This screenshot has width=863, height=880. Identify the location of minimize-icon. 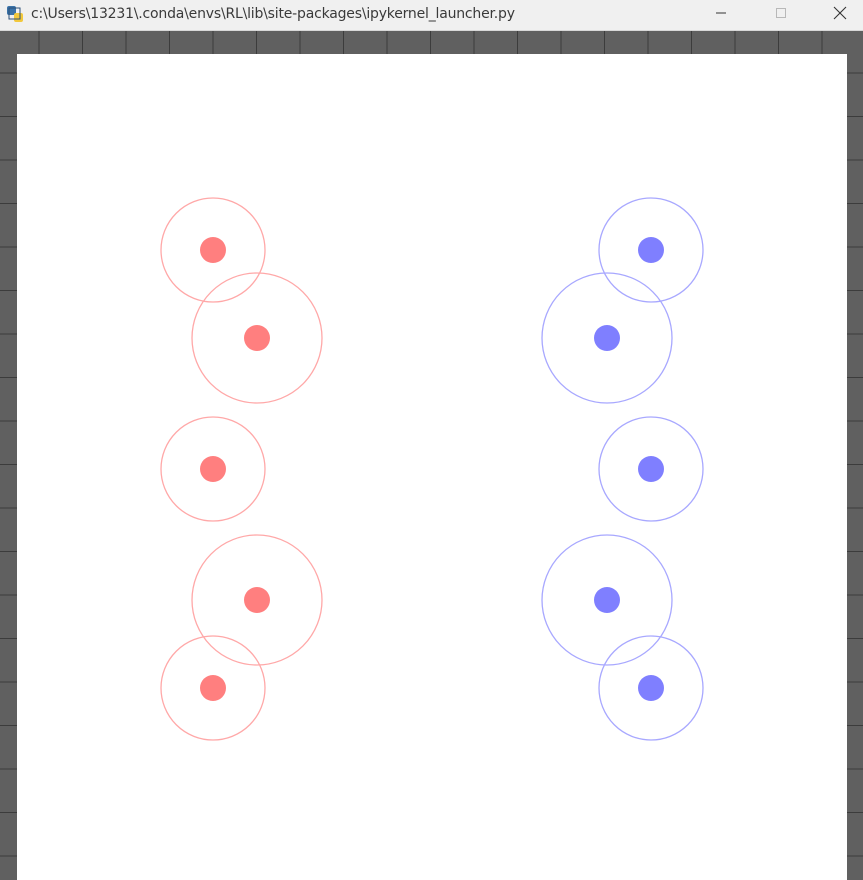
(721, 15).